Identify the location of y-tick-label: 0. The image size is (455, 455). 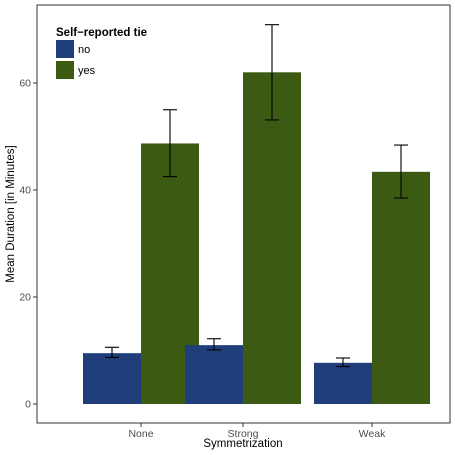
(28, 405).